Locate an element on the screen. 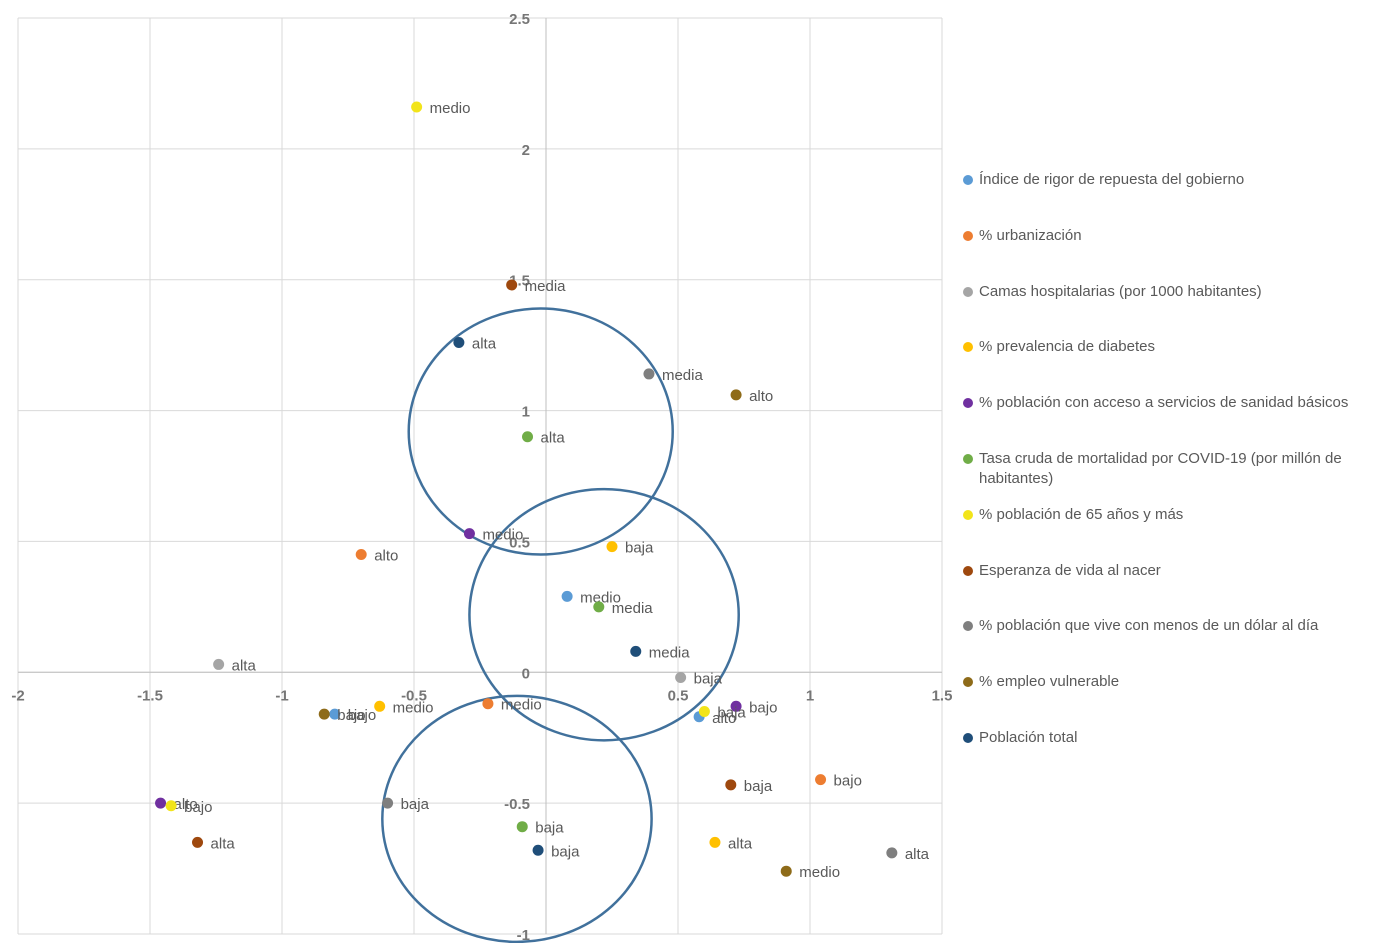 This screenshot has height=943, width=1399. legend-label: % población de 65 años y más is located at coordinates (1081, 514).